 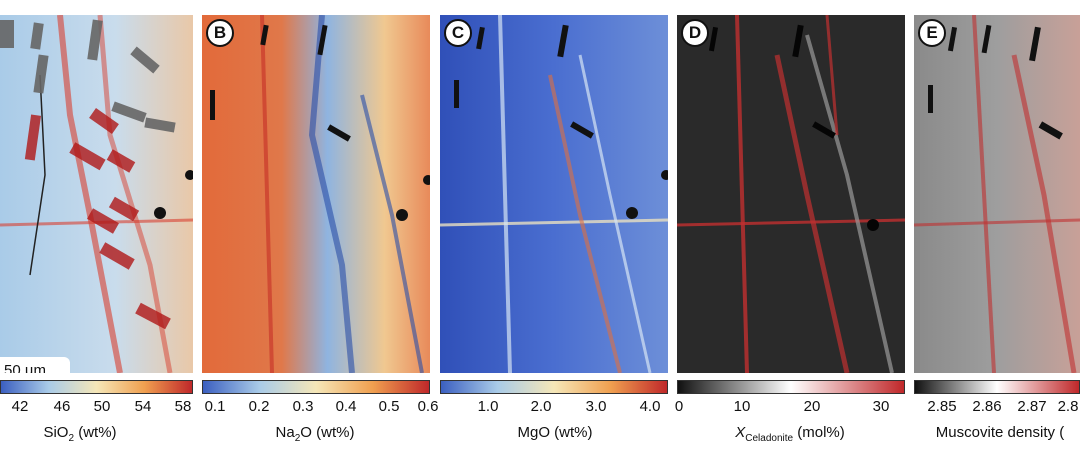 What do you see at coordinates (554, 387) in the screenshot?
I see `colorbar-mgo` at bounding box center [554, 387].